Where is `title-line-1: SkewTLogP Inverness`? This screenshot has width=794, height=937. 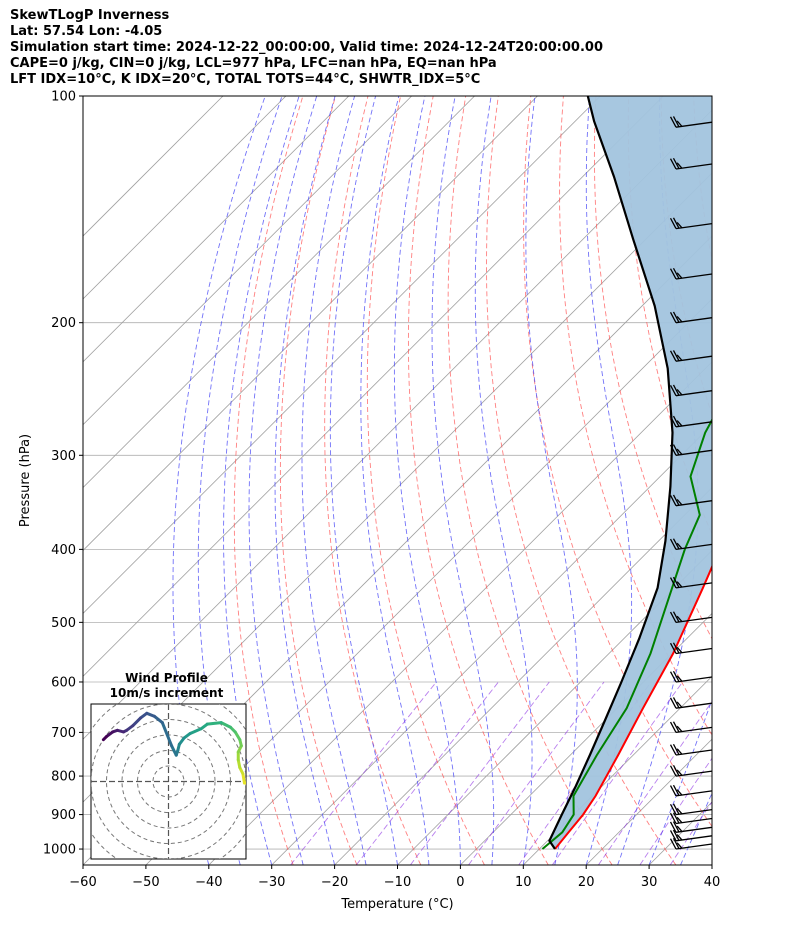
title-line-1: SkewTLogP Inverness is located at coordinates (90, 15).